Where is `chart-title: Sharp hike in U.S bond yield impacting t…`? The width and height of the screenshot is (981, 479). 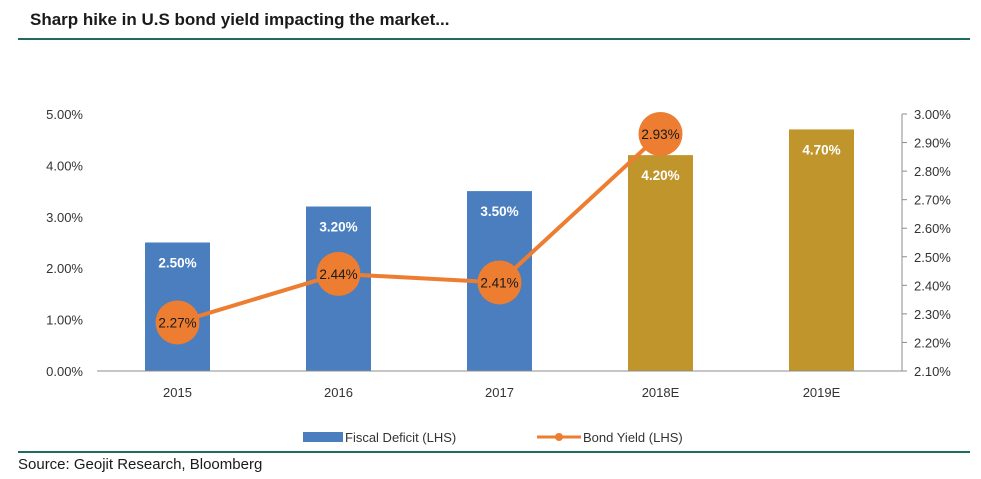
chart-title: Sharp hike in U.S bond yield impacting t… is located at coordinates (240, 19).